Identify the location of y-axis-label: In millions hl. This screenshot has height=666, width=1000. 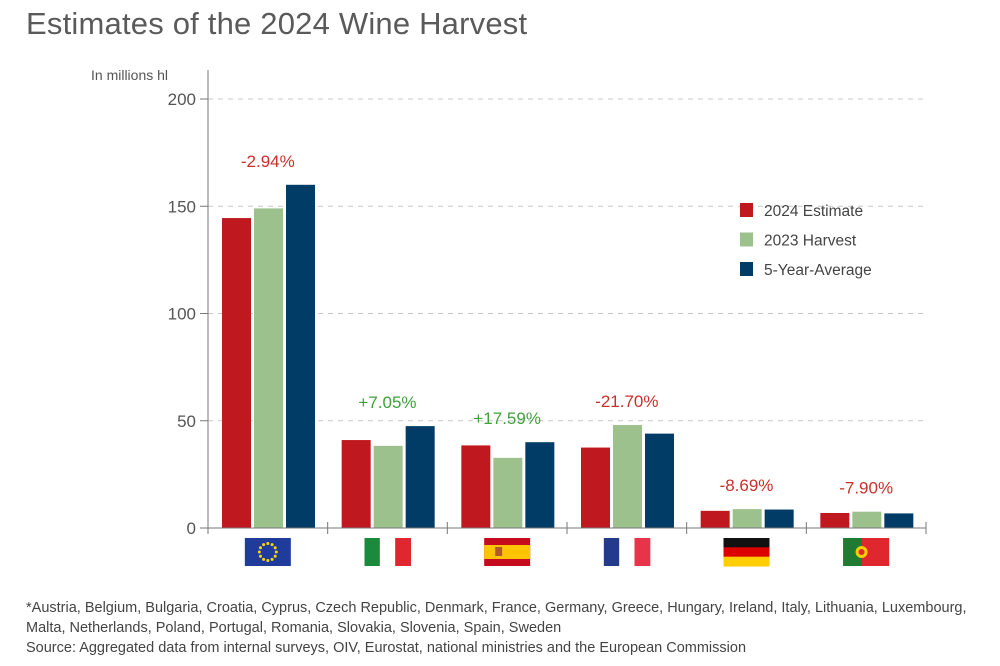
(129, 75).